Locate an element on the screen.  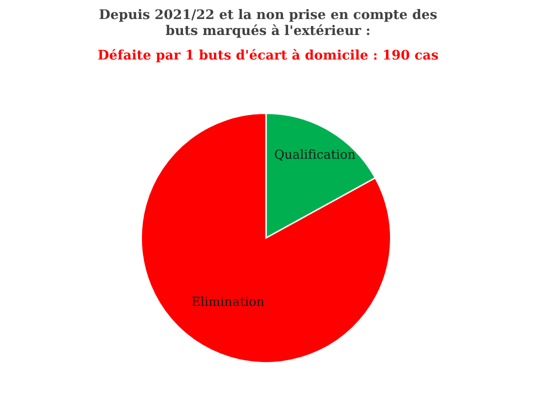
slice-label: Qualification is located at coordinates (315, 155).